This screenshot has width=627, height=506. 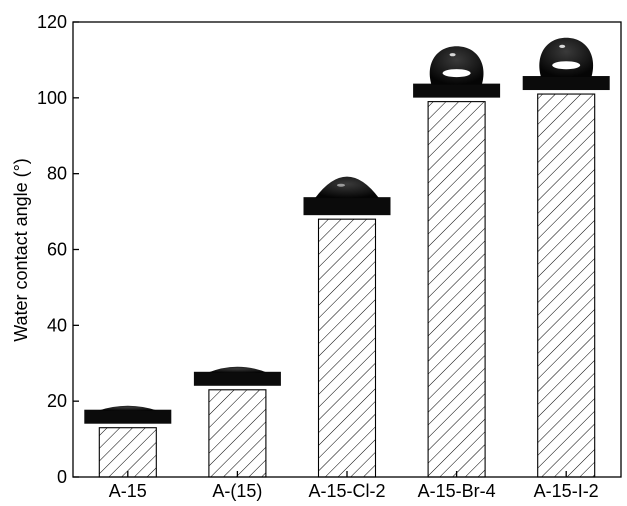 What do you see at coordinates (457, 491) in the screenshot?
I see `x-tick-label: A-15-Br-4` at bounding box center [457, 491].